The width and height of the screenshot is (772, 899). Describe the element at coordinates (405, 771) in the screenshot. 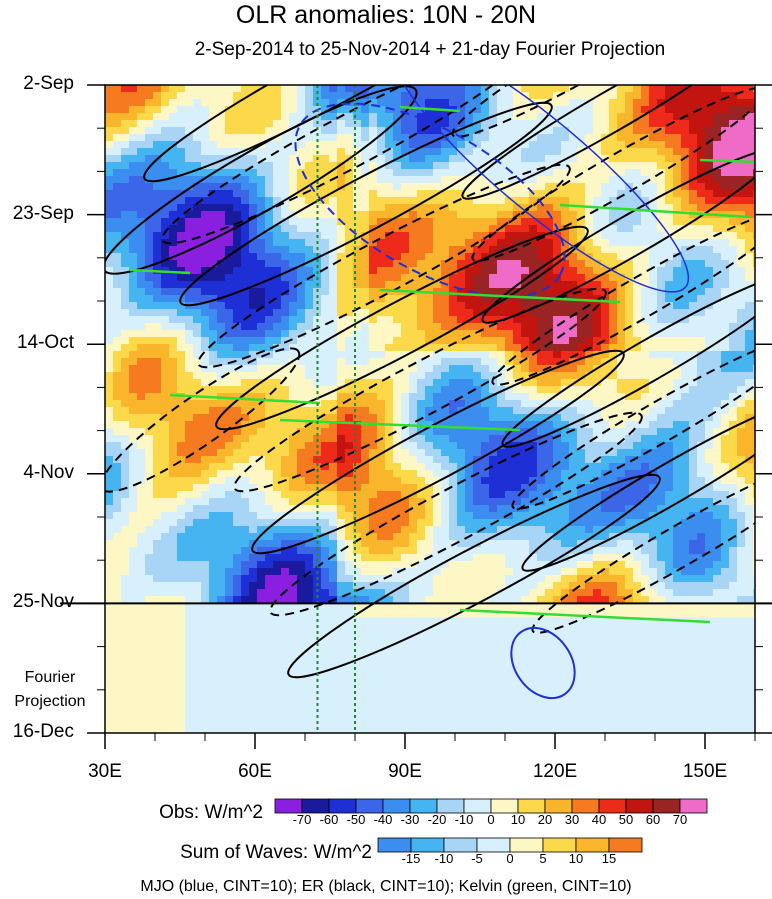

I see `x-tick-label: 90E` at that location.